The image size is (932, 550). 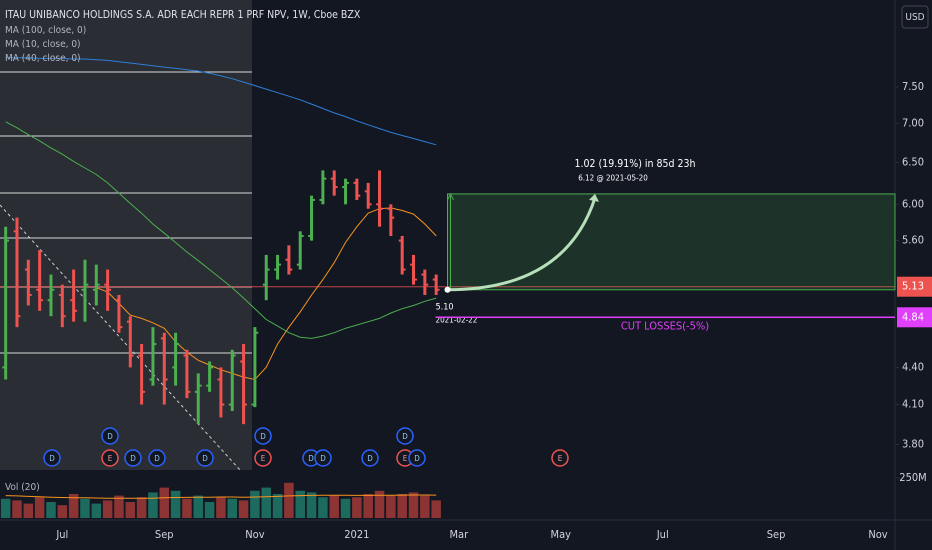 I want to click on y-tick-label: 6.00, so click(x=913, y=203).